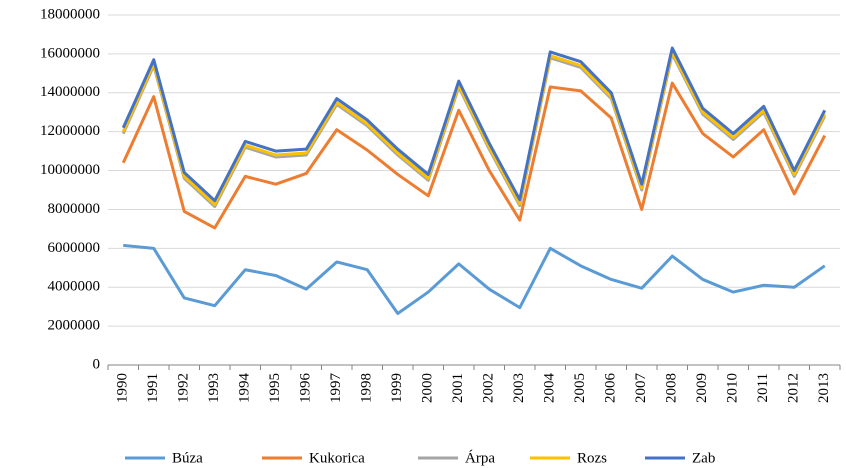 Image resolution: width=846 pixels, height=468 pixels. Describe the element at coordinates (474, 279) in the screenshot. I see `series-line` at that location.